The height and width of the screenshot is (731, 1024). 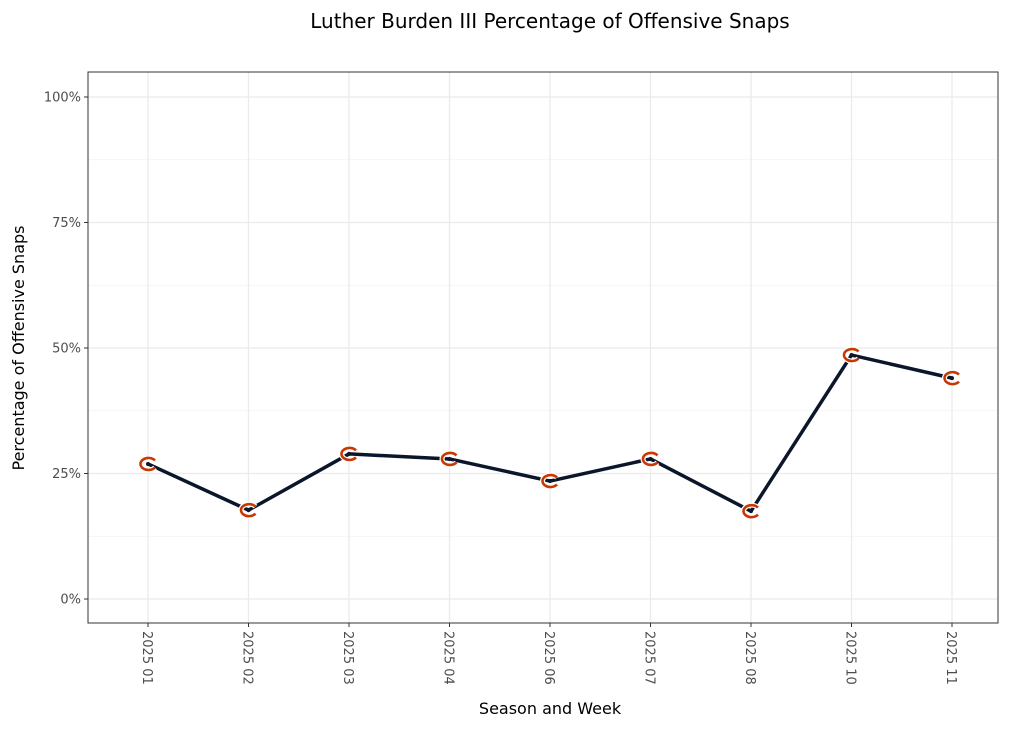 I want to click on y-tick-label: 0%, so click(x=70, y=600).